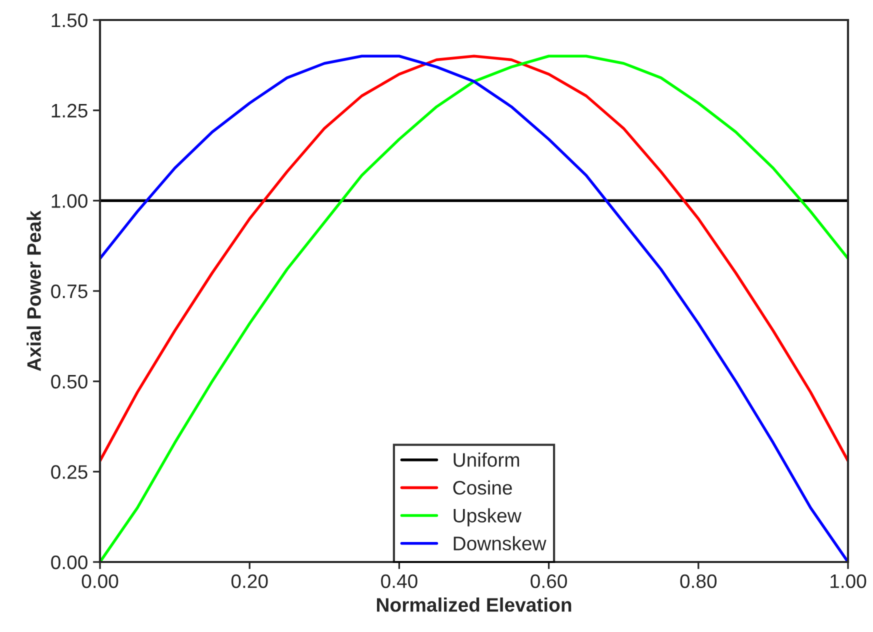  I want to click on x-axis-title: Normalized Elevation, so click(474, 604).